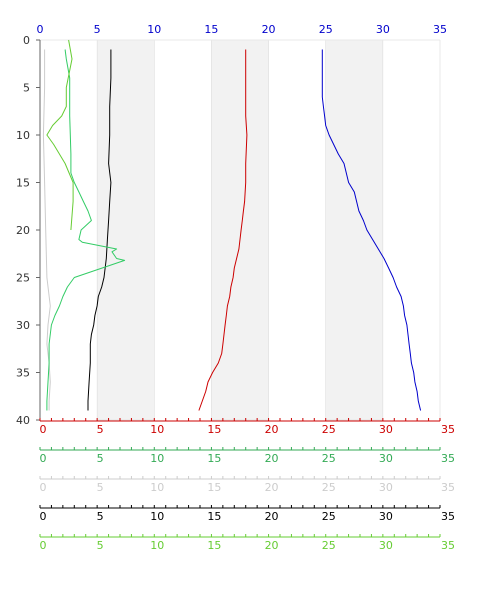 This screenshot has height=600, width=480. I want to click on depth-tick-label: 10, so click(23, 135).